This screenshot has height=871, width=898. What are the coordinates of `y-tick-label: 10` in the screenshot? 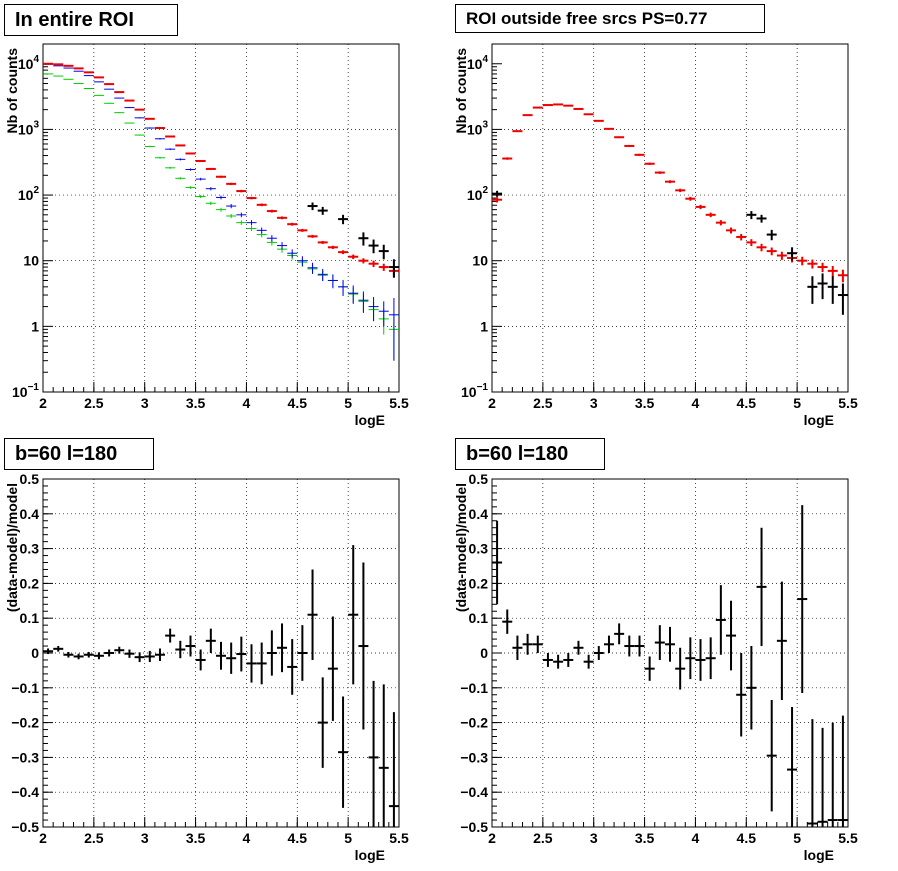 It's located at (31, 261).